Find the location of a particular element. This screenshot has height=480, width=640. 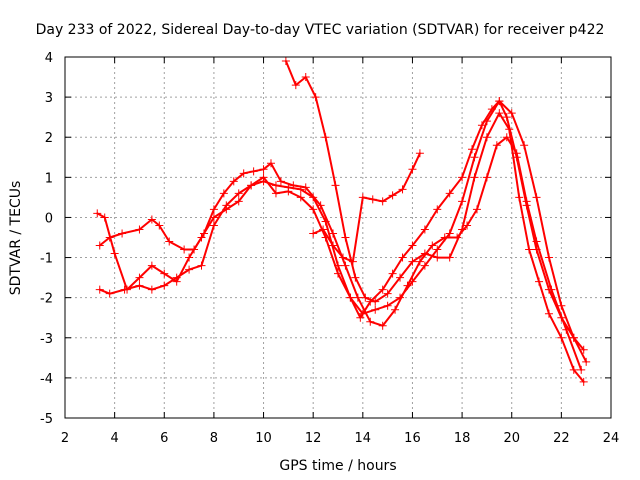

y-tick-label: -4 is located at coordinates (46, 379).